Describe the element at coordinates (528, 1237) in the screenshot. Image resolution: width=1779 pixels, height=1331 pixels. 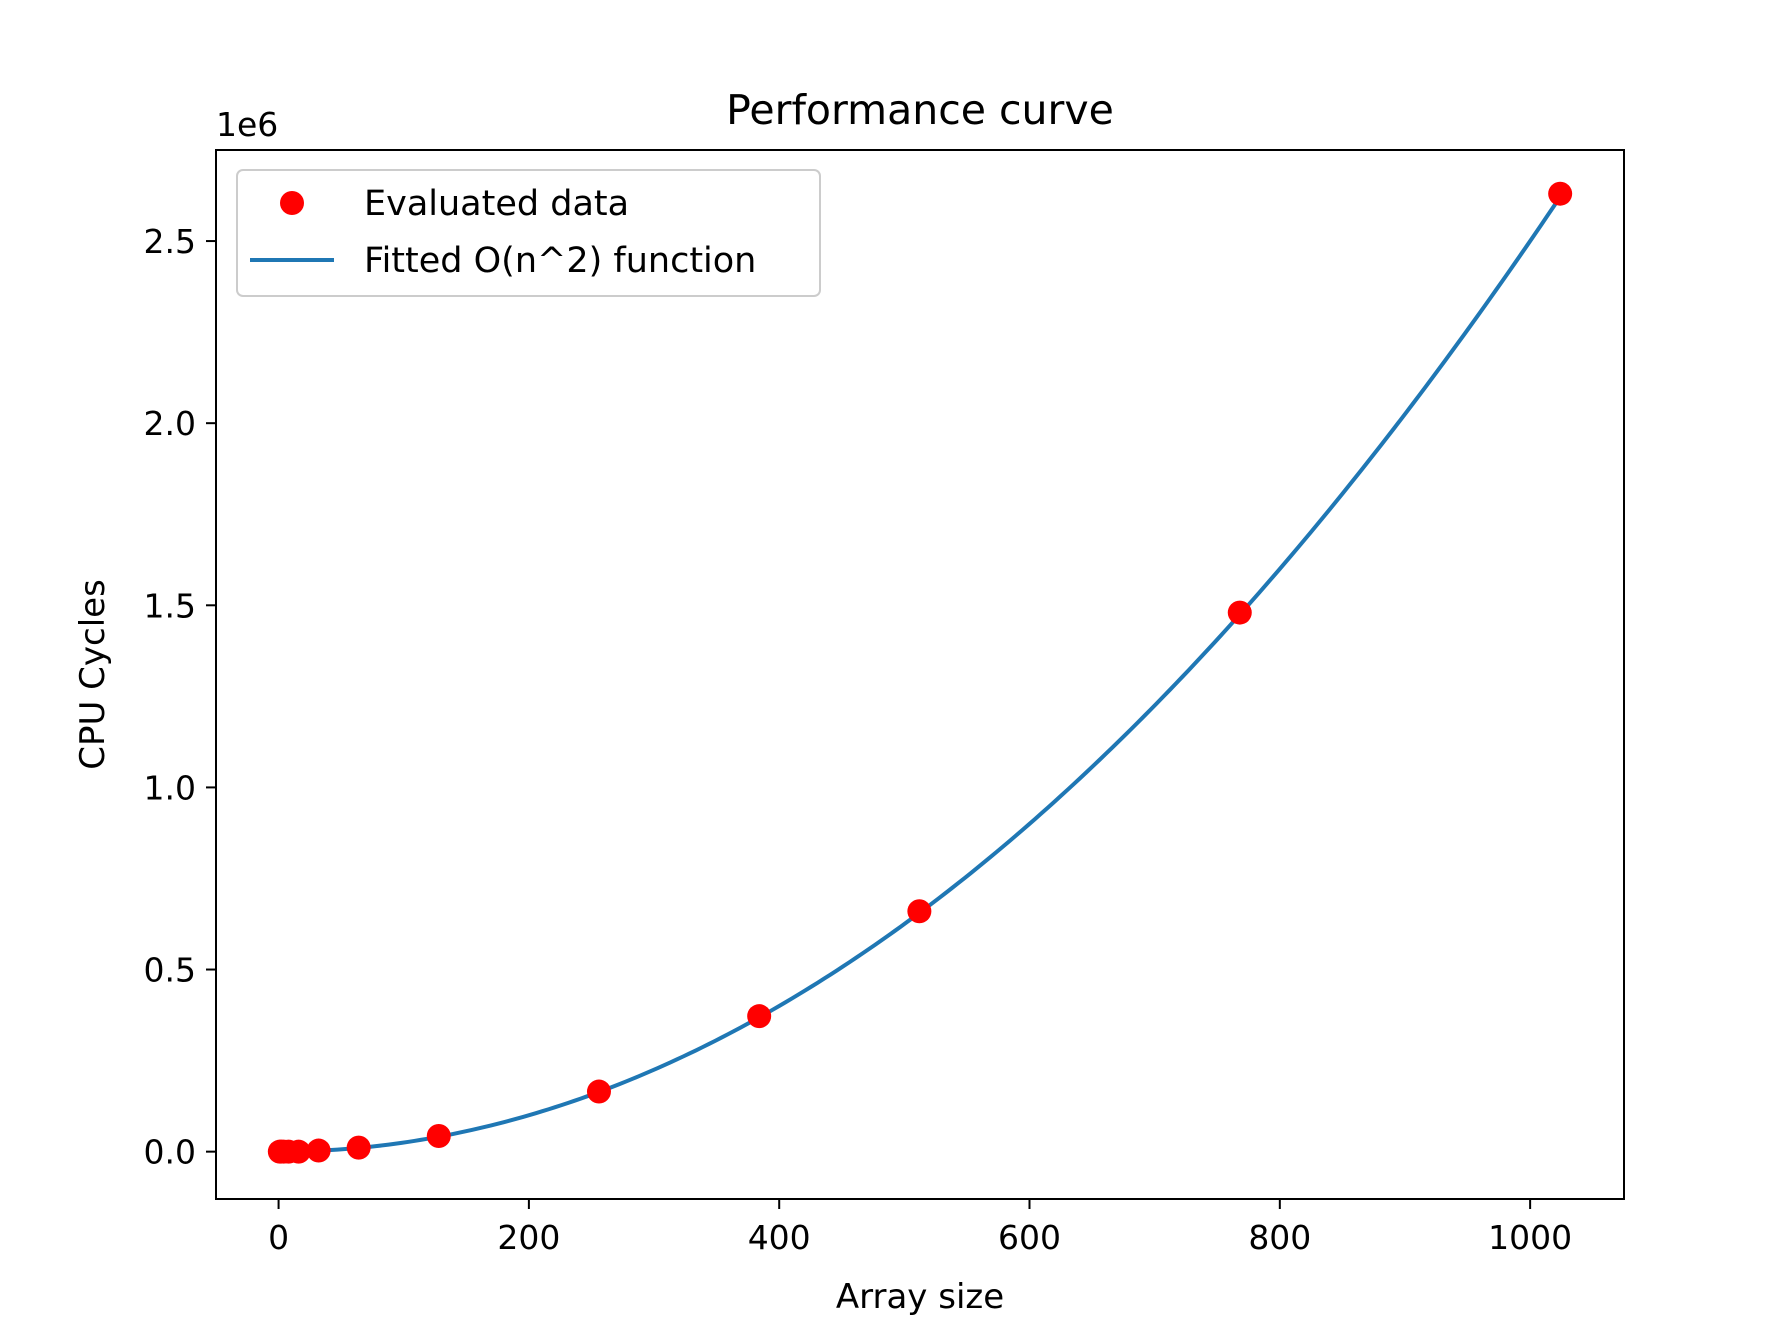
I see `x-tick-label: 200` at that location.